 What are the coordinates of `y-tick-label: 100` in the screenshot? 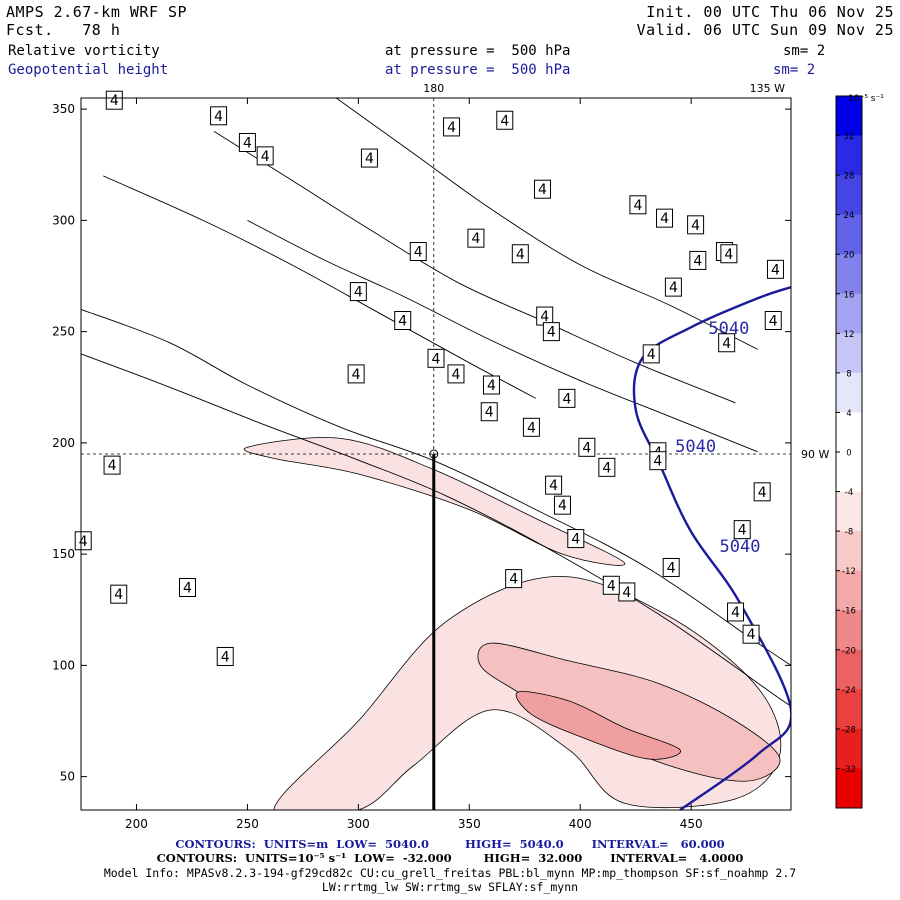 It's located at (63, 665).